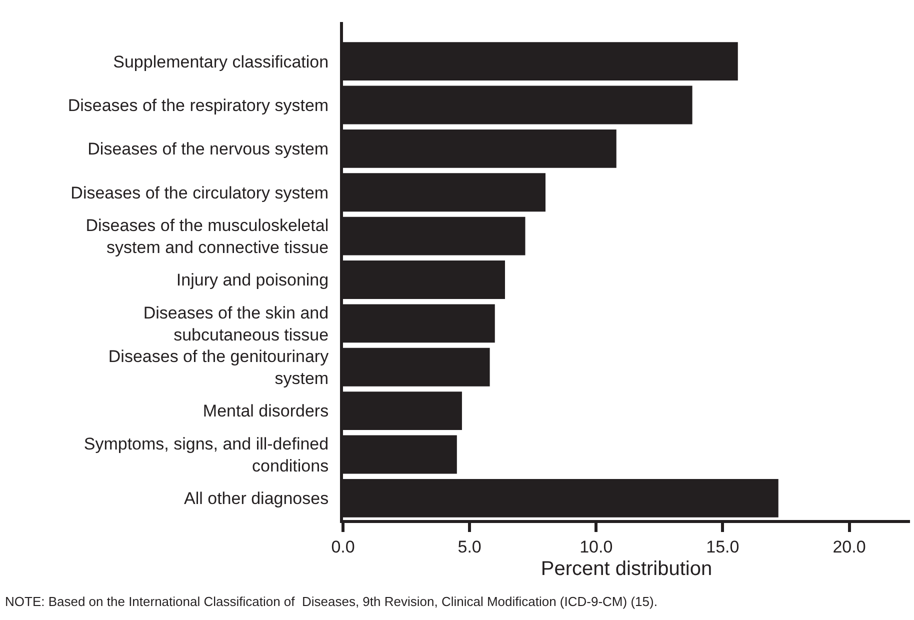 Image resolution: width=914 pixels, height=620 pixels. Describe the element at coordinates (221, 62) in the screenshot. I see `y-tick-label: Supplementary classification` at that location.